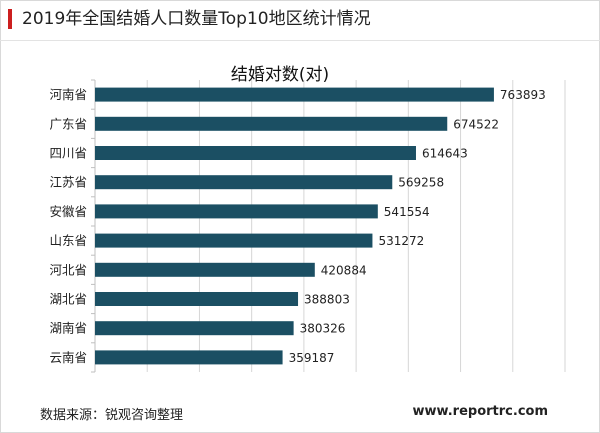 The width and height of the screenshot is (600, 433). I want to click on category-label: 河北省, so click(68, 269).